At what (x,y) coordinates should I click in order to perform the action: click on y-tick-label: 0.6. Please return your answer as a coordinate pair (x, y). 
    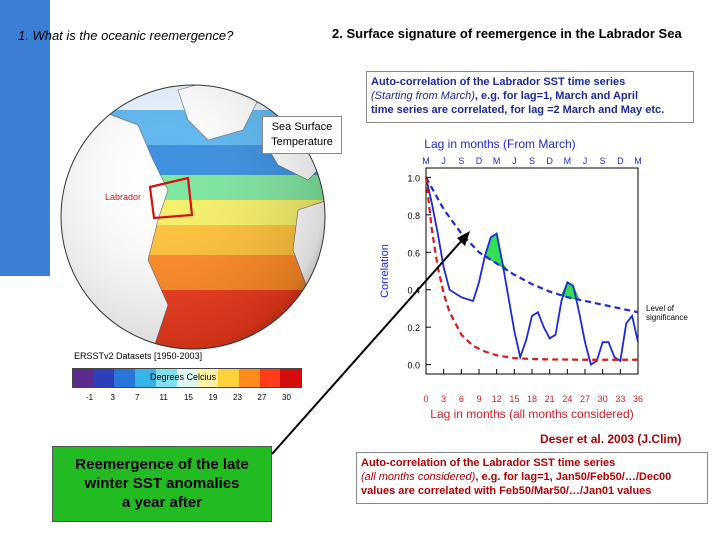
    Looking at the image, I should click on (413, 253).